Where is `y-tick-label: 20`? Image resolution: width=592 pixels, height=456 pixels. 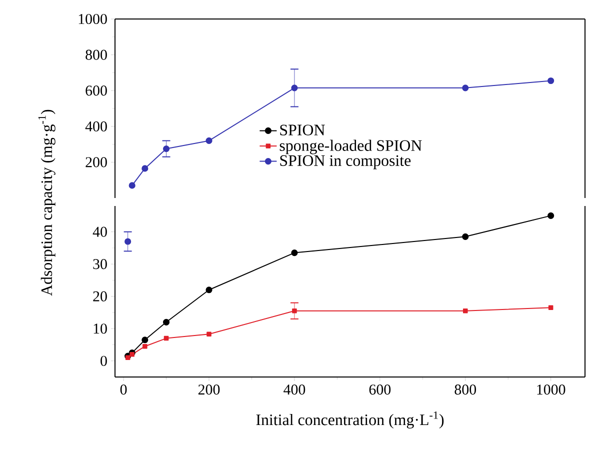 y-tick-label: 20 is located at coordinates (100, 296).